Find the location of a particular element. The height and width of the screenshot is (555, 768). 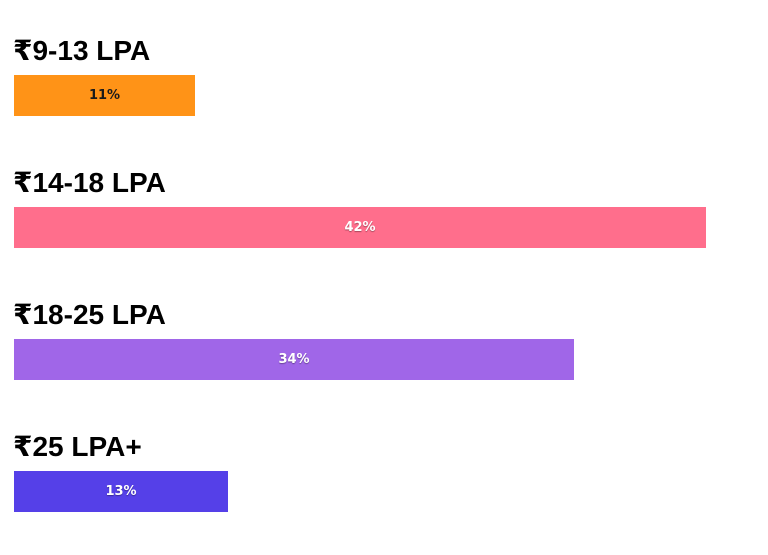

bar-25-plus: 13% is located at coordinates (121, 491).